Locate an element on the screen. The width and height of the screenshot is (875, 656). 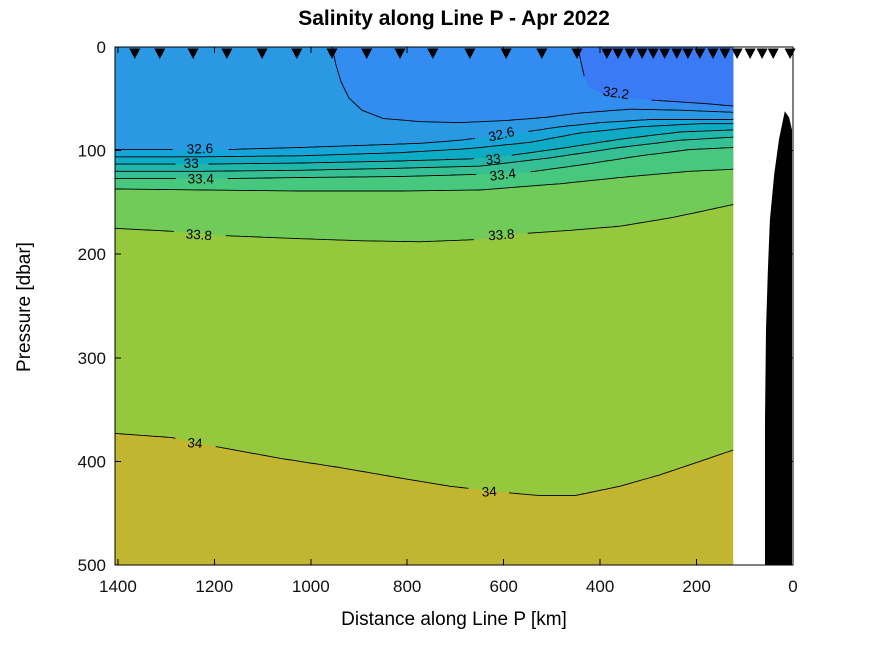
x-axis-label: Distance along Line P [km] is located at coordinates (454, 619).